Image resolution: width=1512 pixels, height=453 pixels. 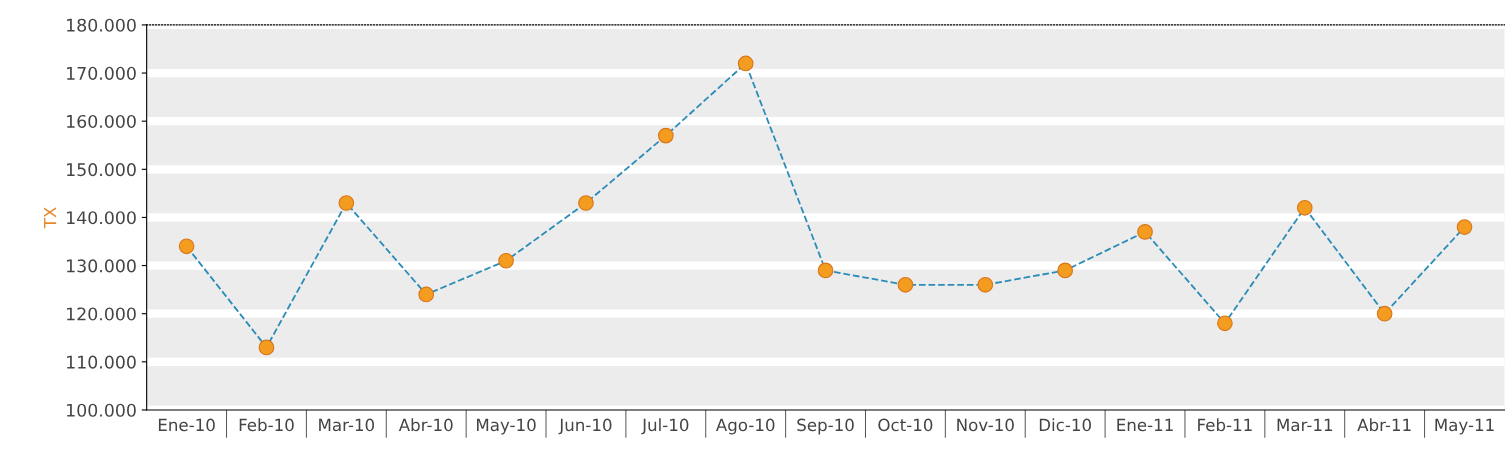 What do you see at coordinates (585, 426) in the screenshot?
I see `x-tick-label: Jun-10` at bounding box center [585, 426].